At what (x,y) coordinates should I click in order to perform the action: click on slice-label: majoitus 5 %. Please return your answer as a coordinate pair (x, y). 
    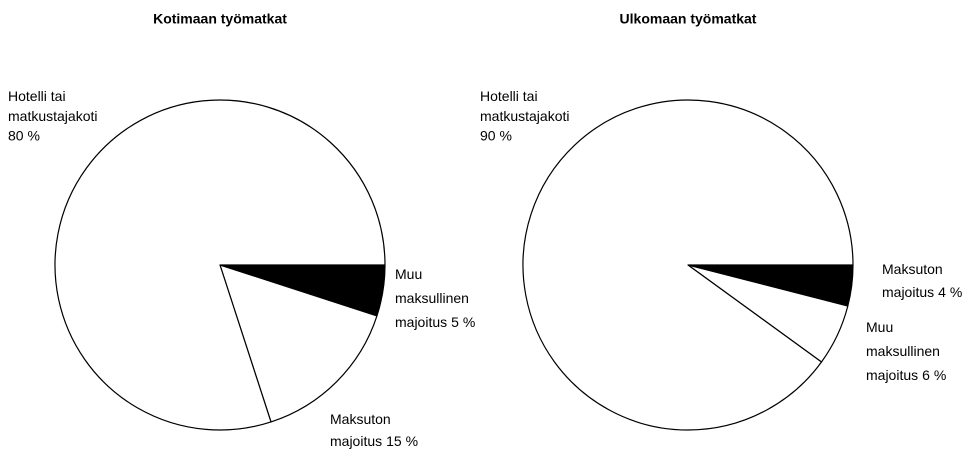
    Looking at the image, I should click on (435, 322).